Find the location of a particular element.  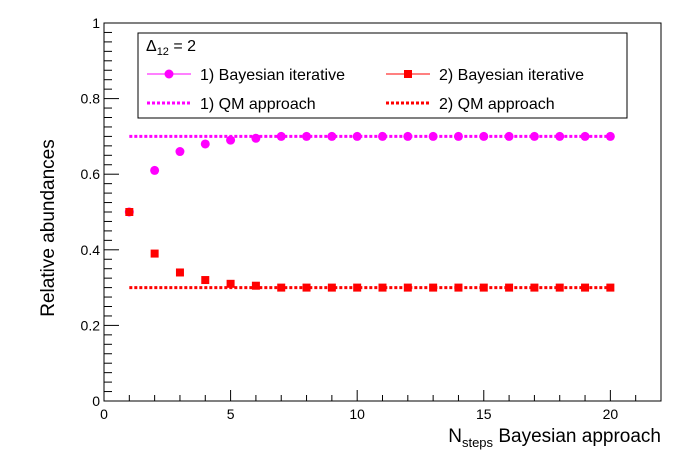

x-axis-title-subscript: steps is located at coordinates (478, 442).